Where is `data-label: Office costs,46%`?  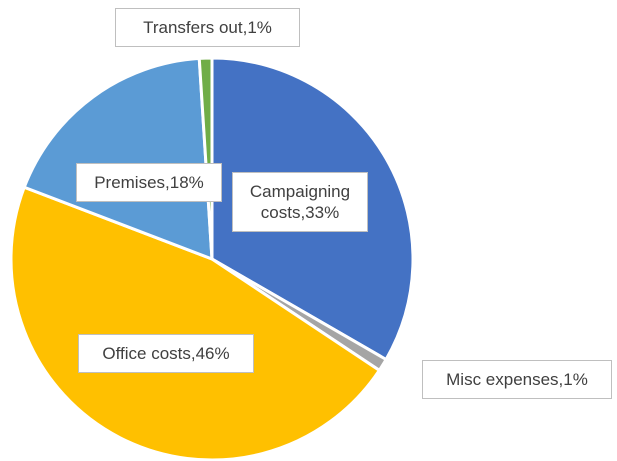 data-label: Office costs,46% is located at coordinates (166, 353).